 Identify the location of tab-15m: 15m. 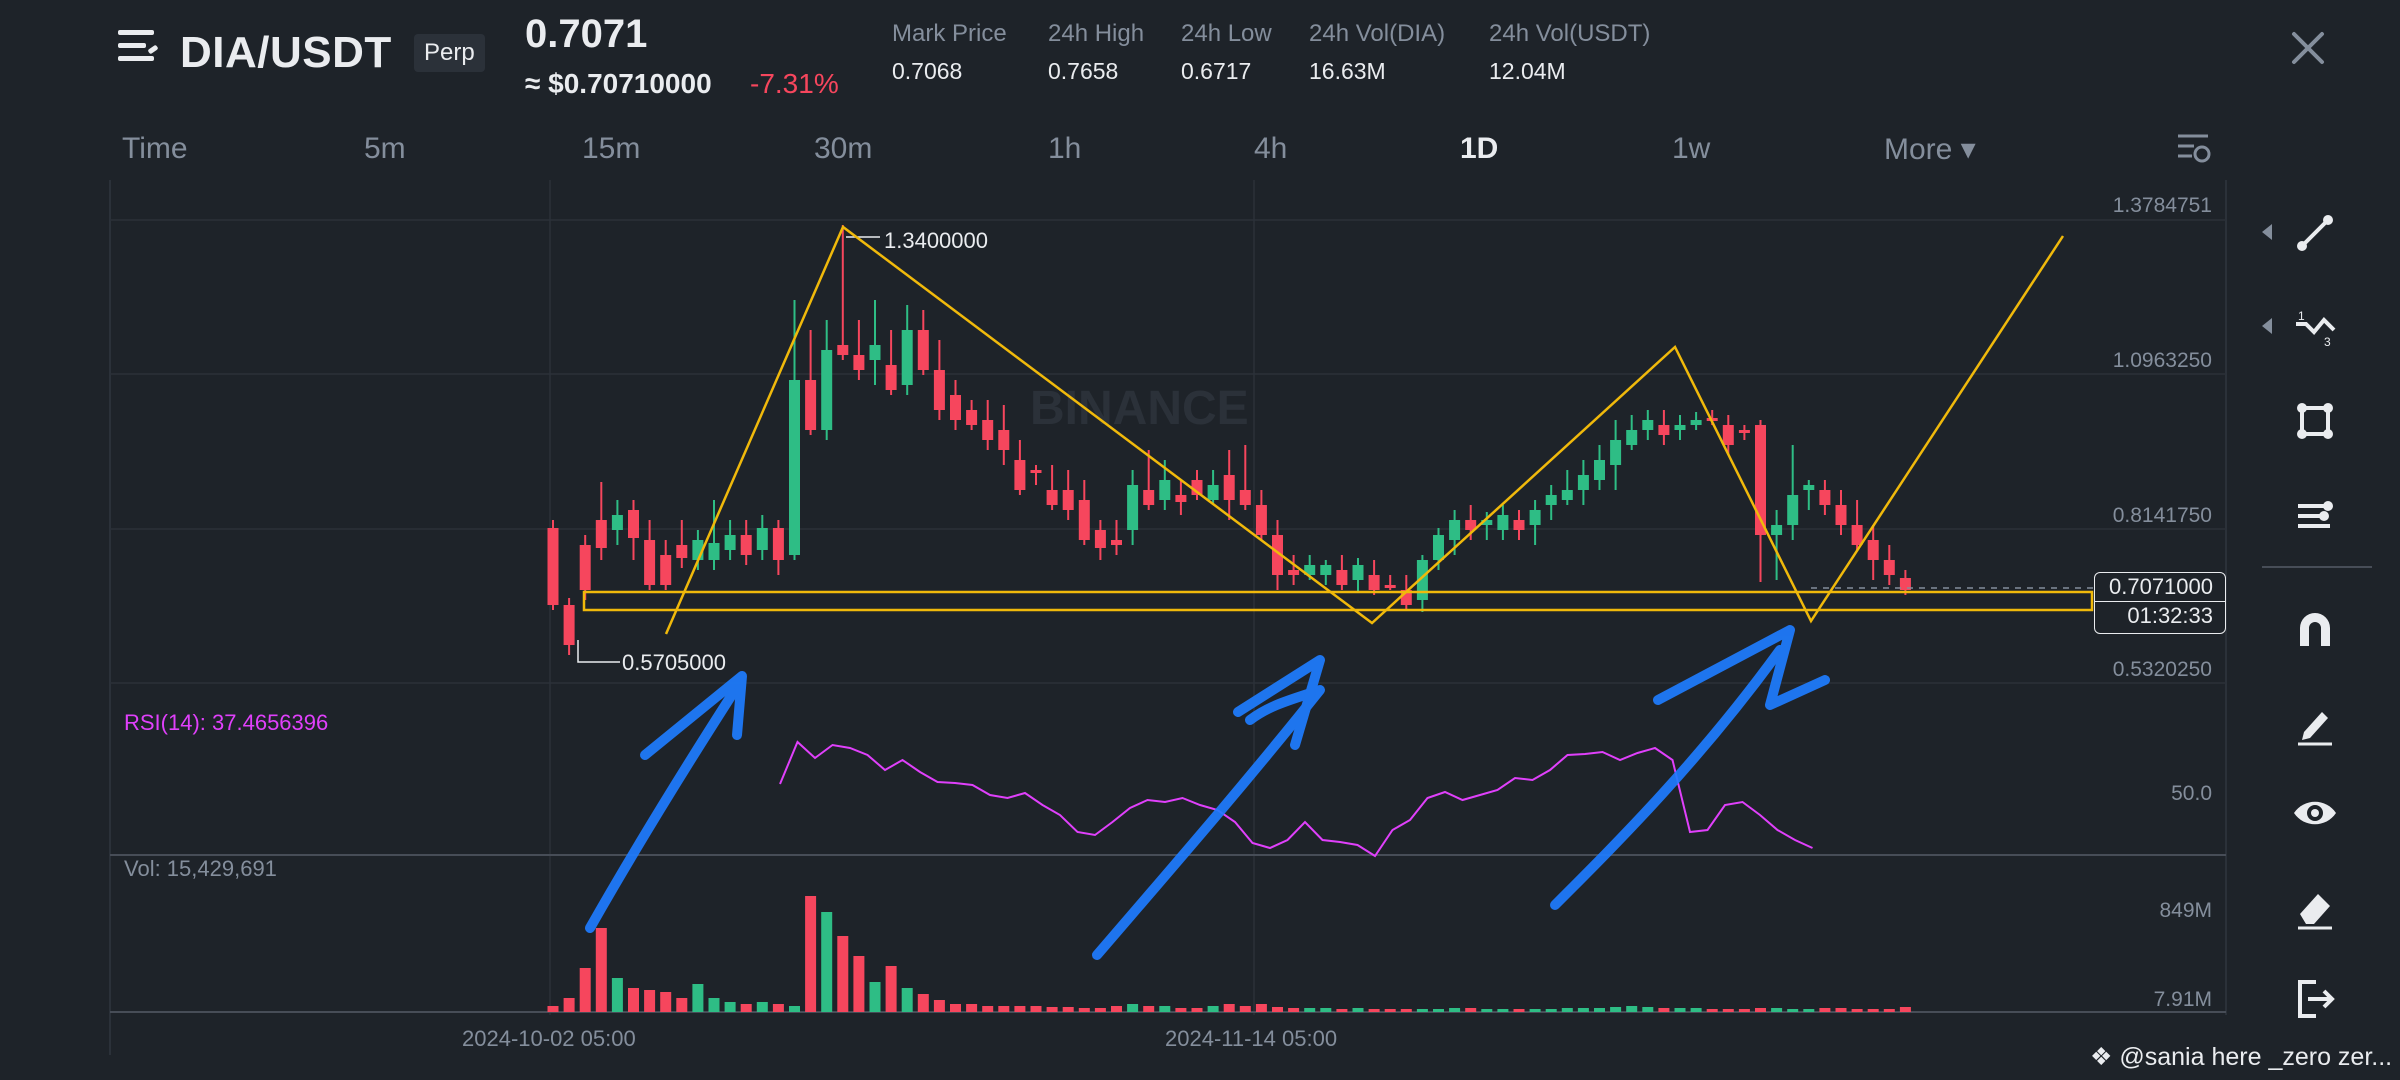
(611, 148).